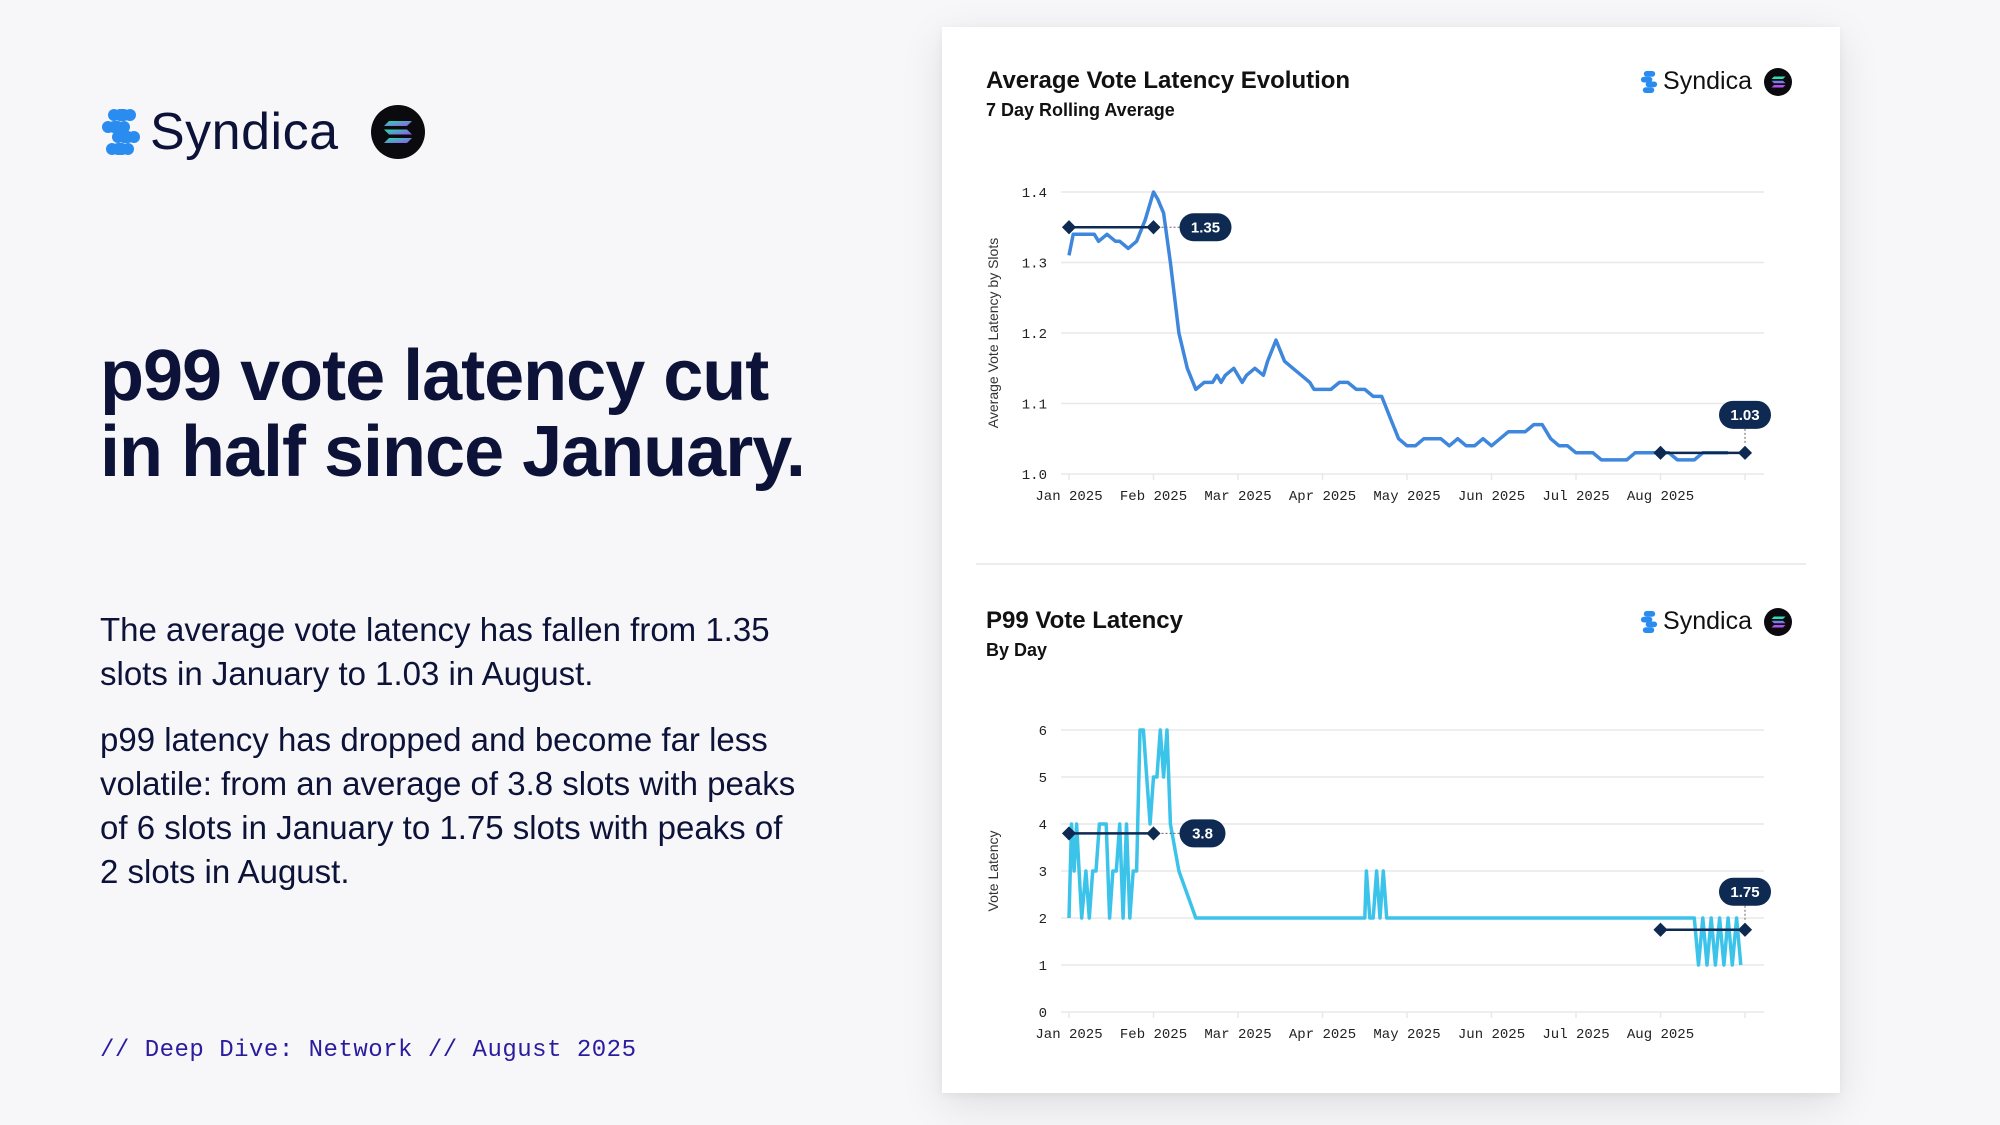 The width and height of the screenshot is (2000, 1125). I want to click on brand-header: Syndica, so click(262, 132).